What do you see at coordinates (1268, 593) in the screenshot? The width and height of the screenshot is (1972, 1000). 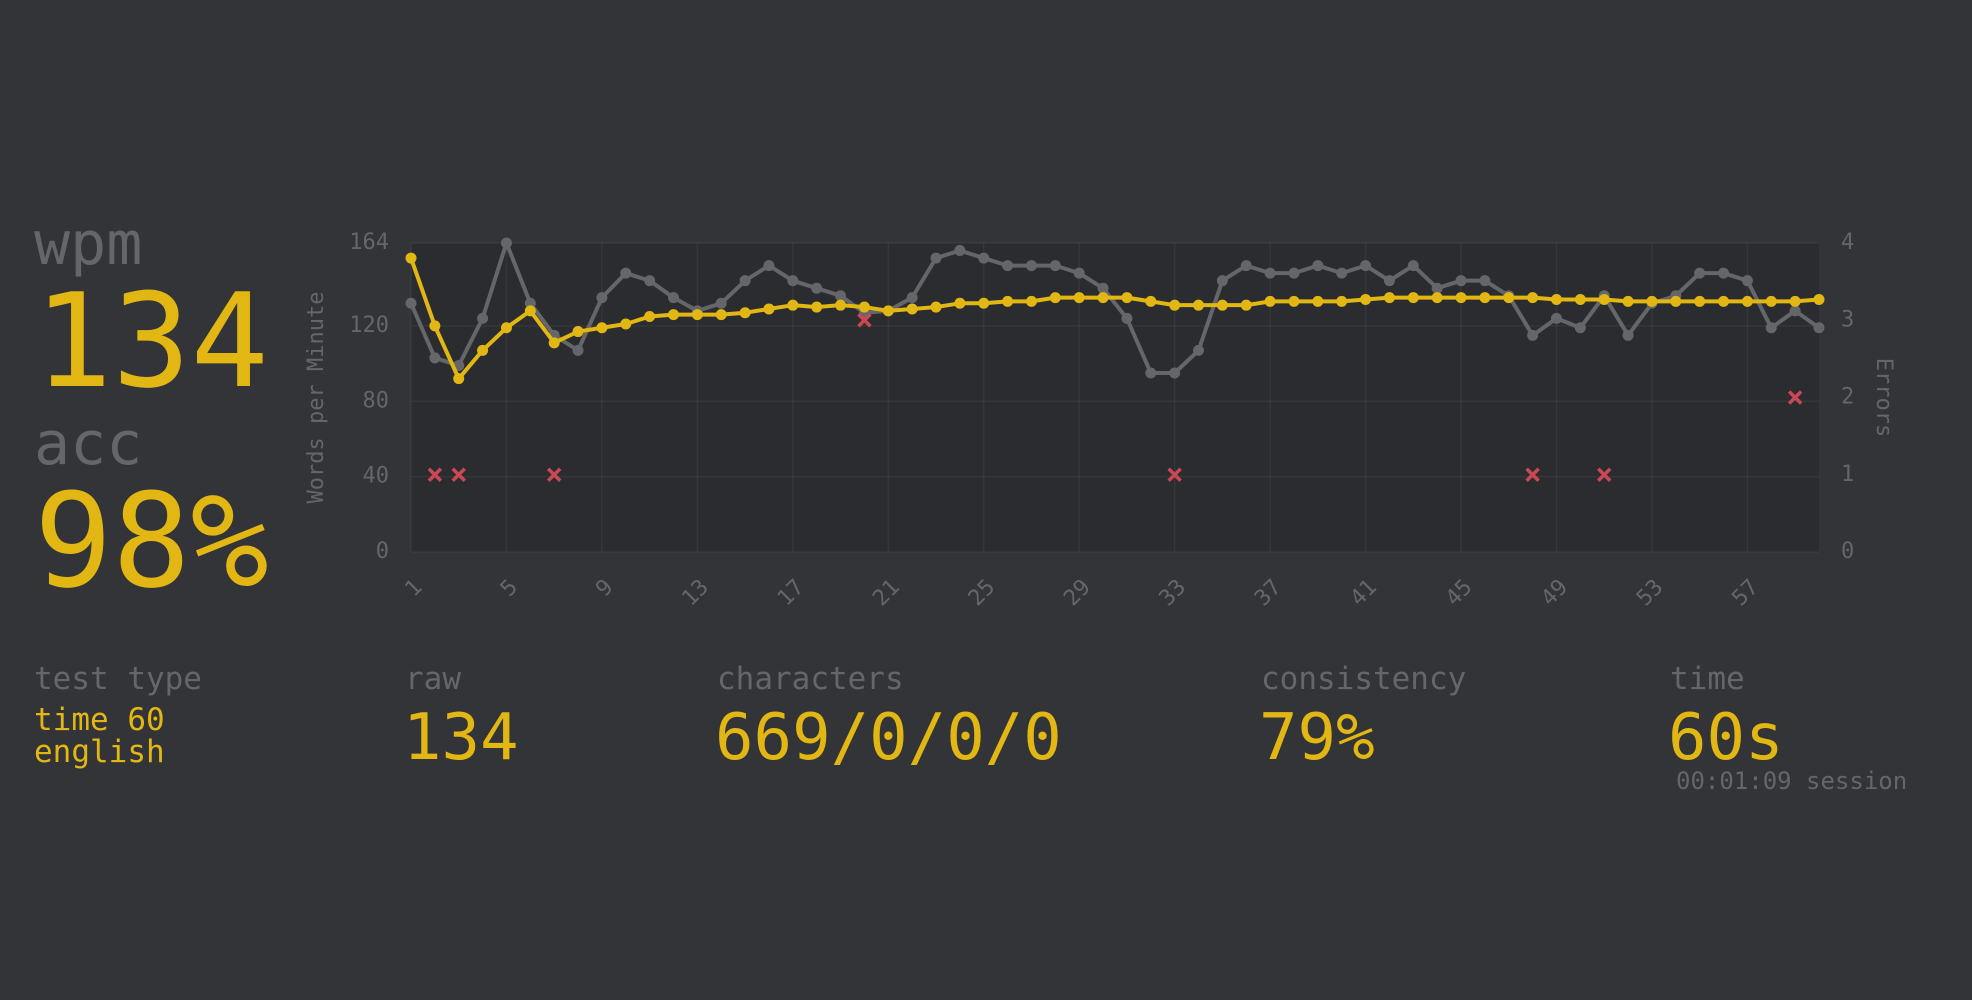 I see `x-tick-label: 37` at bounding box center [1268, 593].